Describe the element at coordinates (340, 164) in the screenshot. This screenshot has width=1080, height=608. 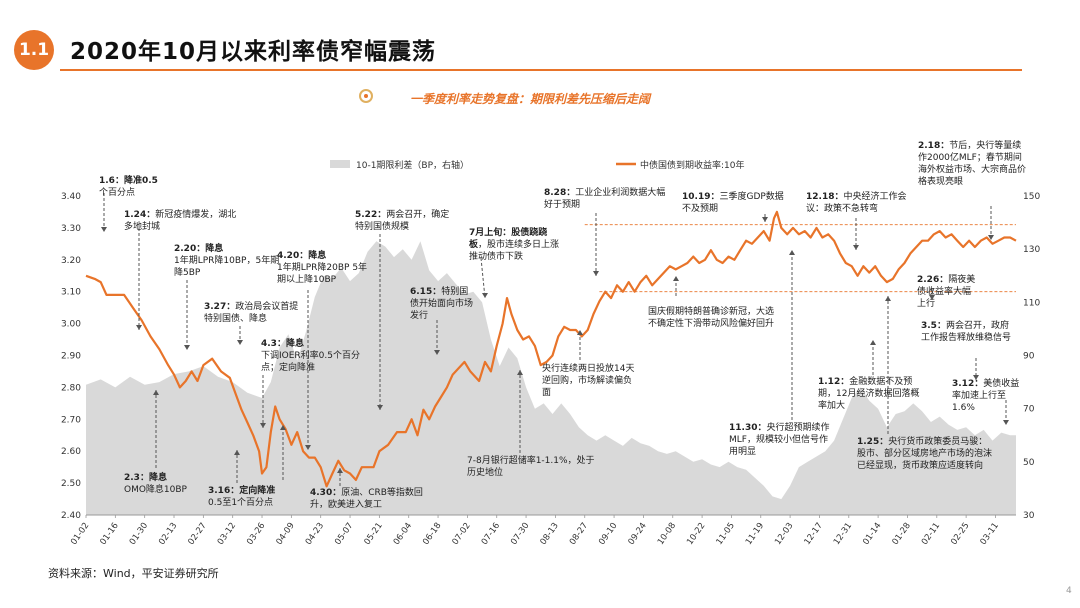
I see `legend-swatch-spread` at that location.